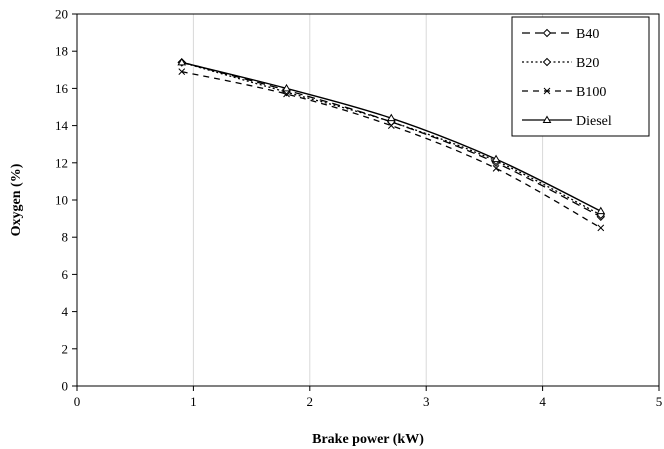 The height and width of the screenshot is (449, 664). I want to click on legend-marker-b20, so click(547, 62).